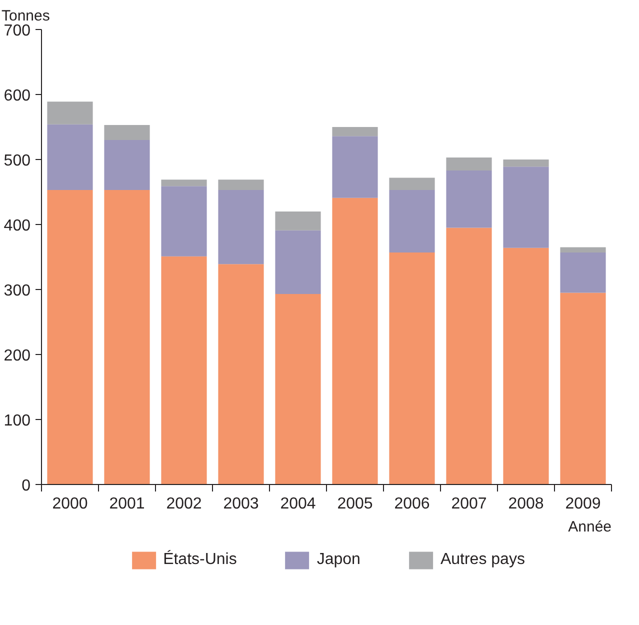 The image size is (639, 625). I want to click on legend-label: Japon, so click(338, 560).